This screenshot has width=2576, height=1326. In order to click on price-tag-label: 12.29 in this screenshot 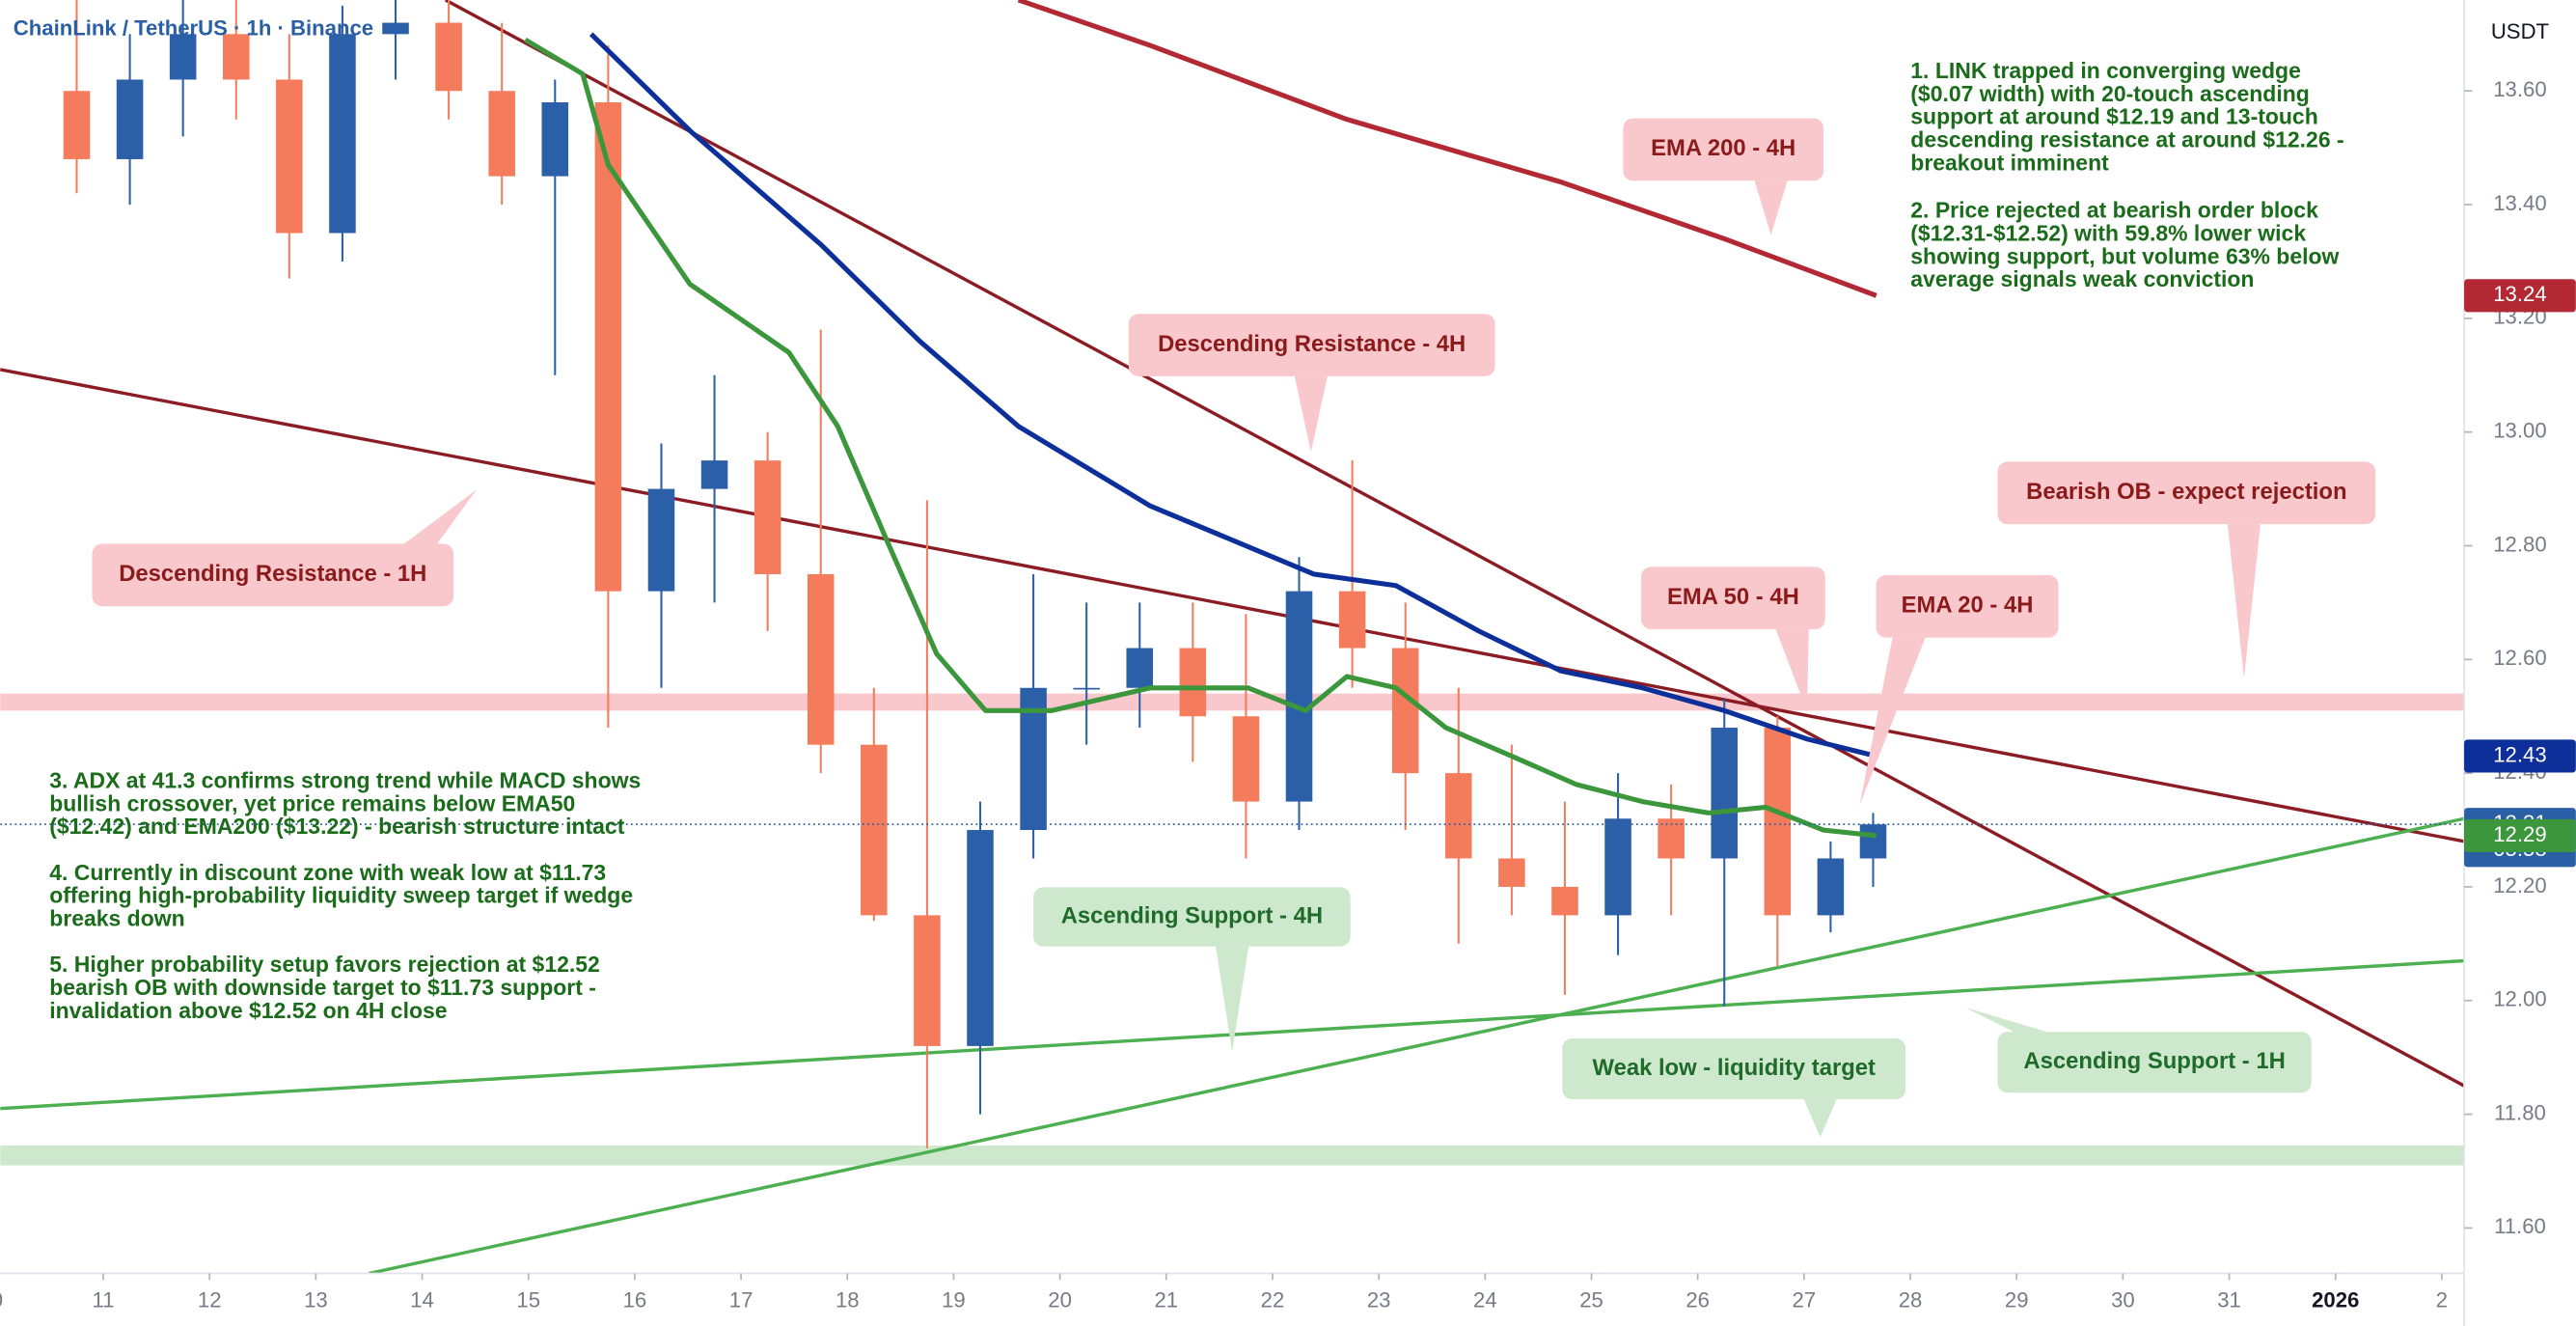, I will do `click(2520, 834)`.